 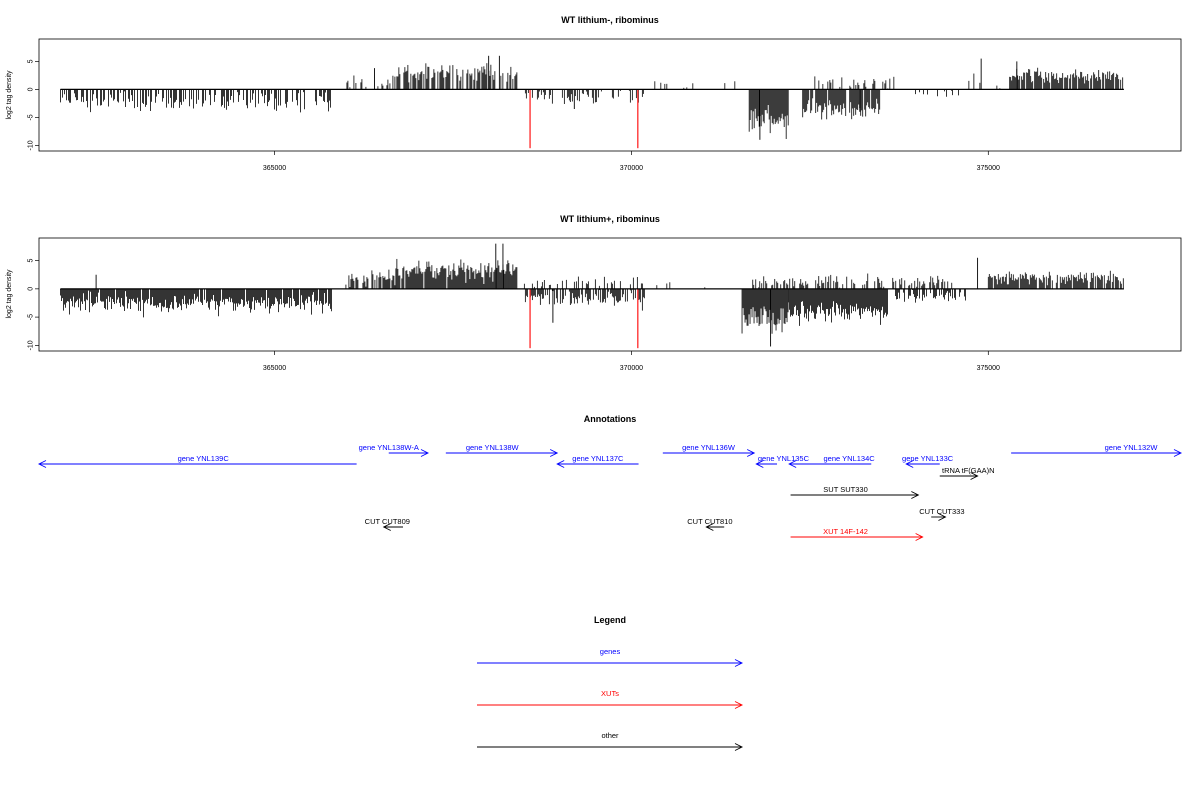 I want to click on legend: Legend genes XUTs other, so click(x=610, y=683).